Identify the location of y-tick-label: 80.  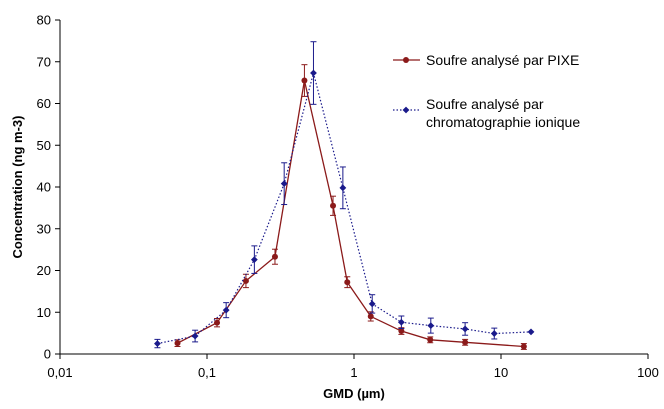
(44, 20).